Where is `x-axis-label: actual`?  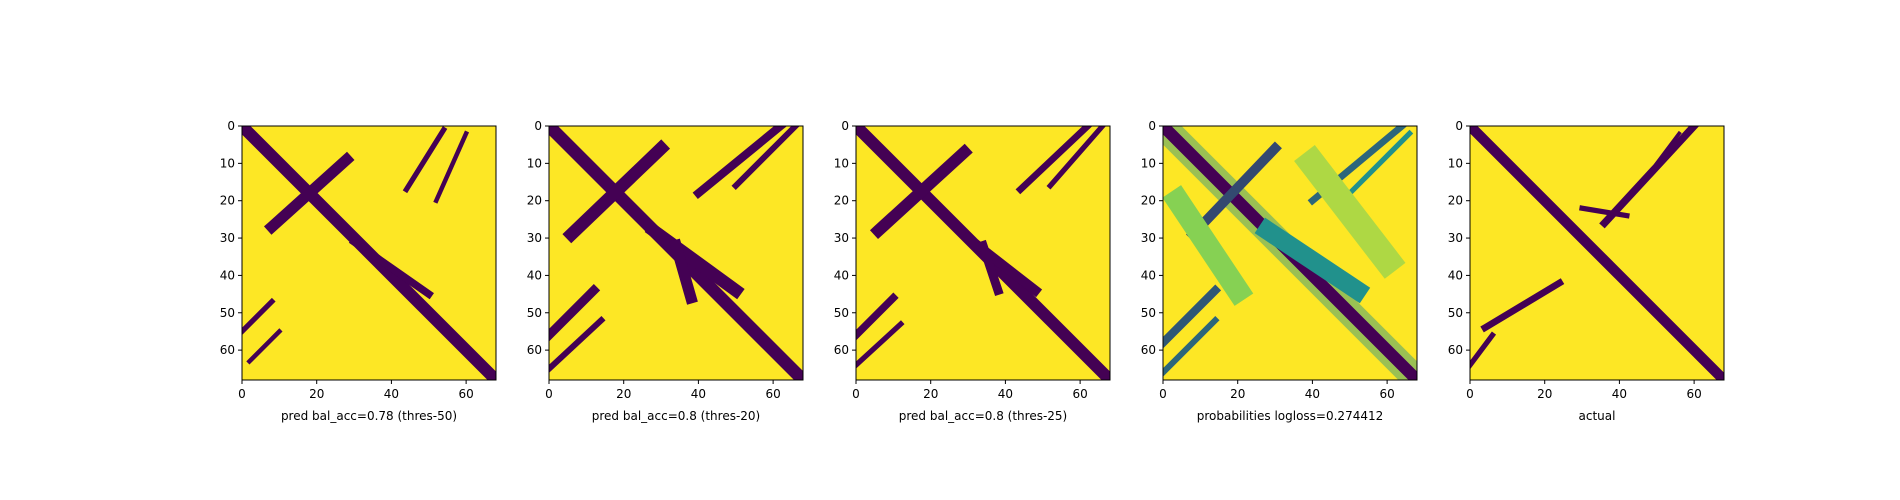
x-axis-label: actual is located at coordinates (1597, 416).